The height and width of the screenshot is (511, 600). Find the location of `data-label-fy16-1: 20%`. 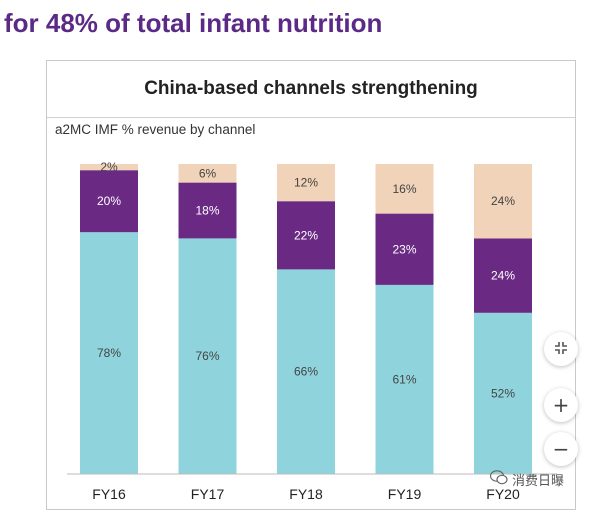

data-label-fy16-1: 20% is located at coordinates (109, 201).